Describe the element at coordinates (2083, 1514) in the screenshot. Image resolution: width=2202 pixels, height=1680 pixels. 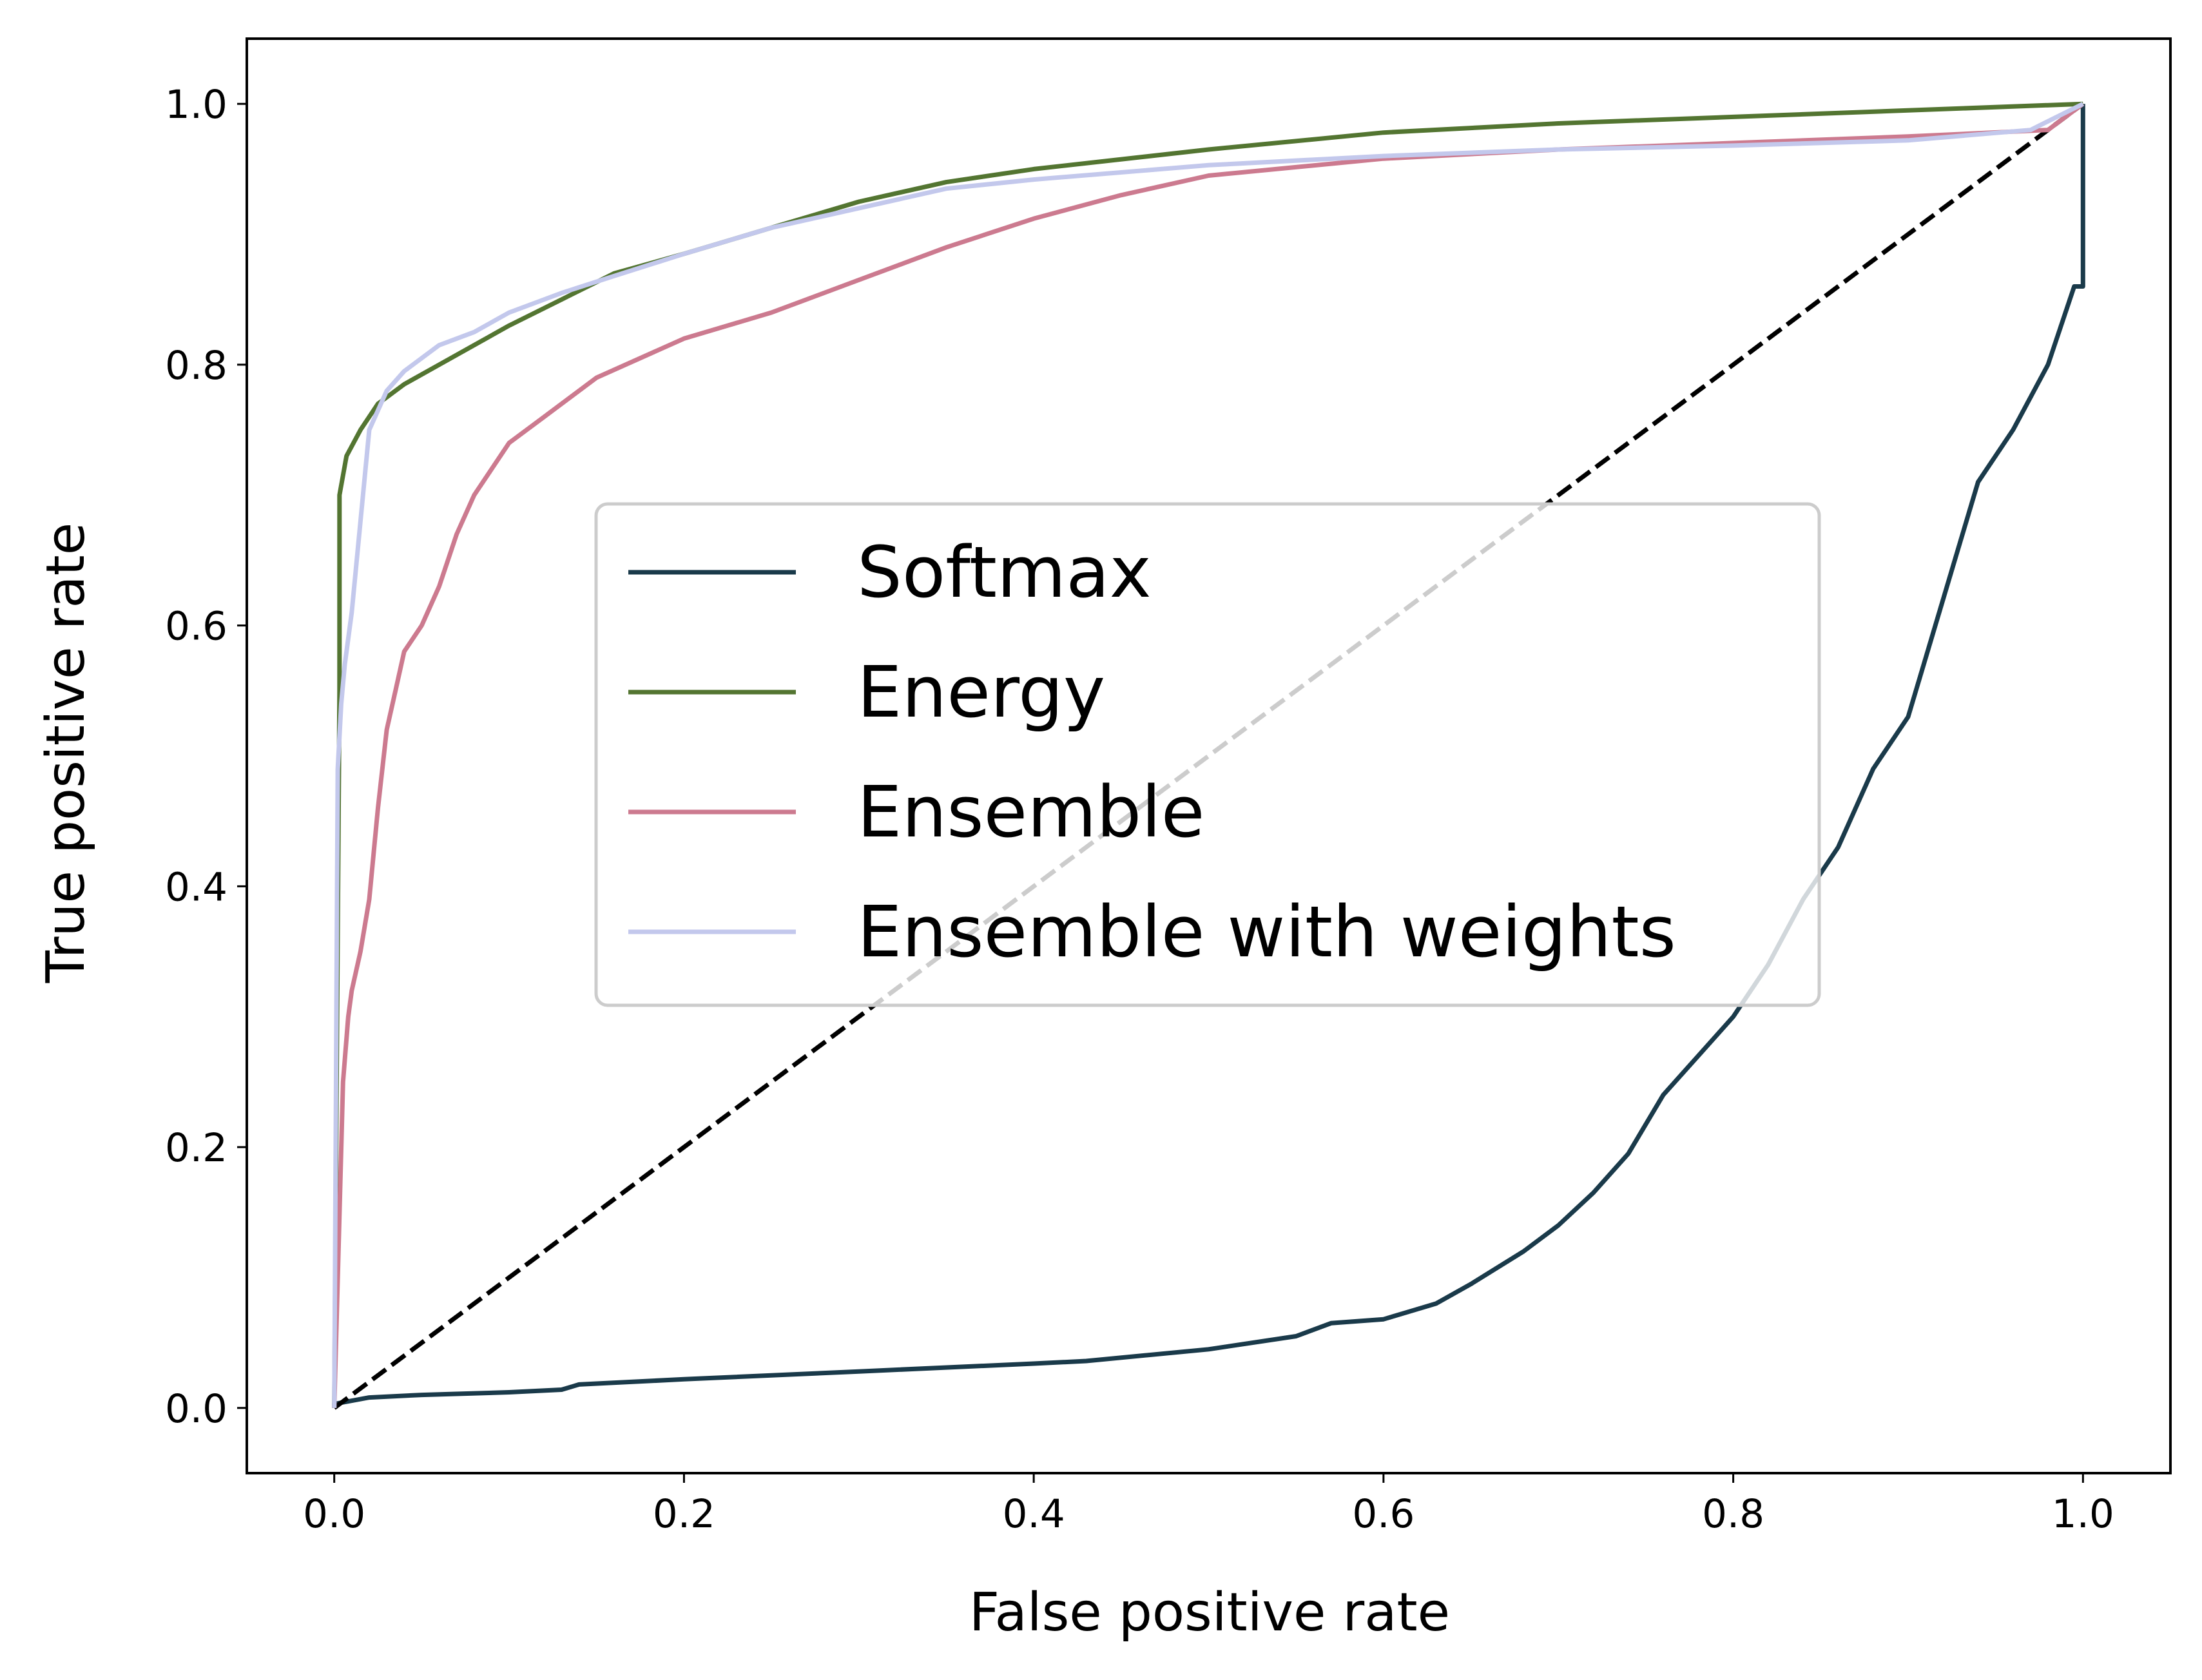
I see `x-tick-label: 1.0` at that location.